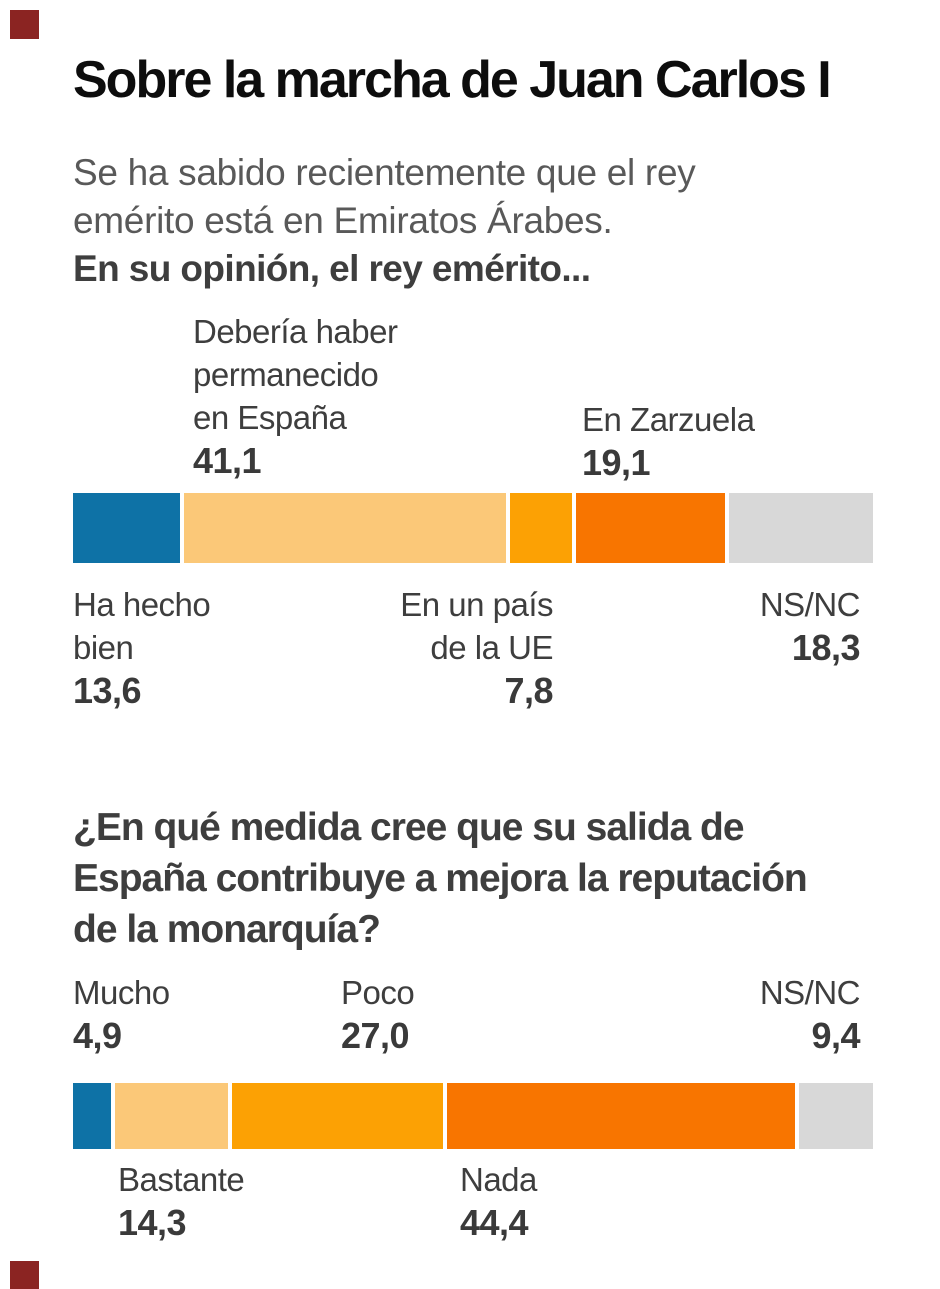  What do you see at coordinates (227, 930) in the screenshot?
I see `question2-line-3: de la monarquía?` at bounding box center [227, 930].